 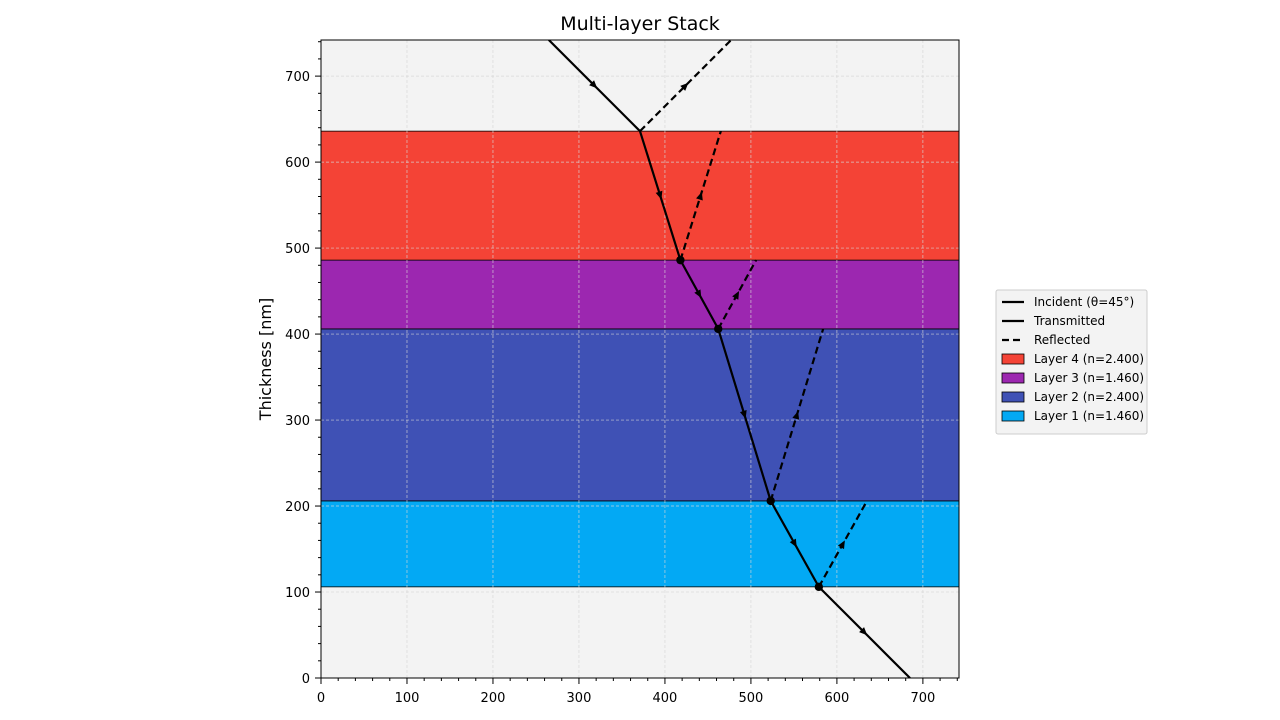 I want to click on legend-item-transmitted: Transmitted, so click(x=1053, y=321).